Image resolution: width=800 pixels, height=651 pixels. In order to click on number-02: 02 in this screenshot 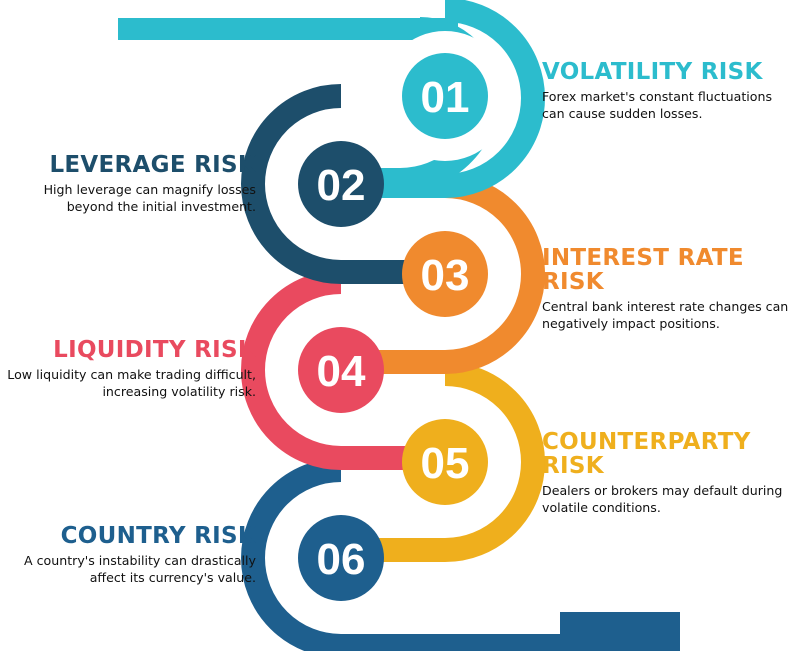, I will do `click(341, 185)`.